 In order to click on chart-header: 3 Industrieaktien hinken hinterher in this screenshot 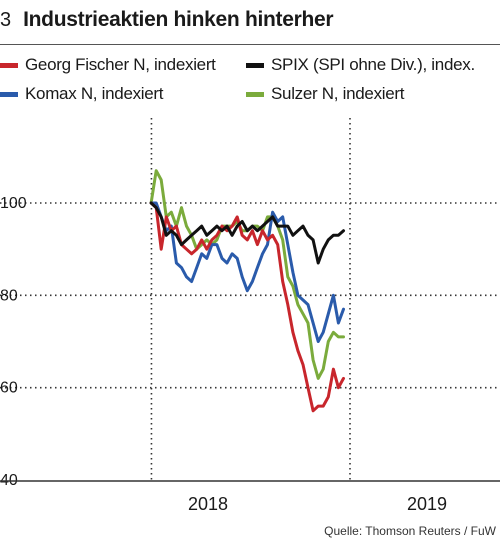, I will do `click(167, 22)`.